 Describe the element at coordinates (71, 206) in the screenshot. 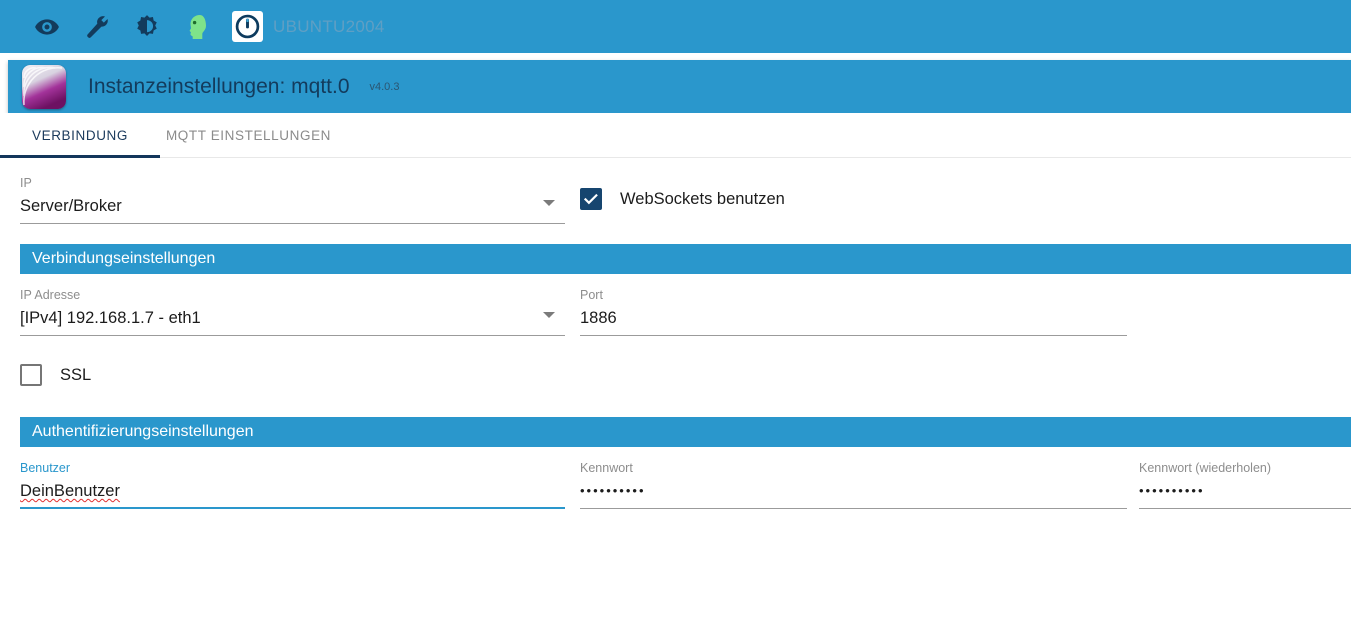

I see `ip-type-value: Server/Broker` at that location.